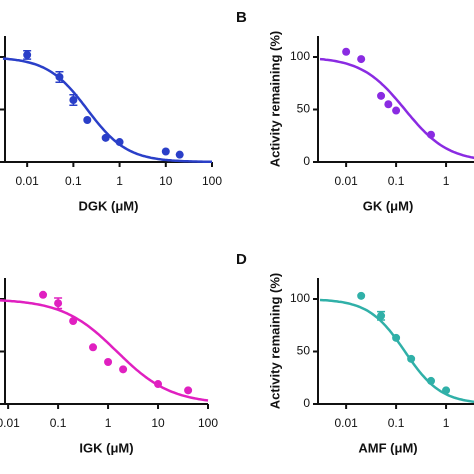 The width and height of the screenshot is (474, 474). Describe the element at coordinates (109, 205) in the screenshot. I see `x-axis-label: DGK (μM)` at that location.